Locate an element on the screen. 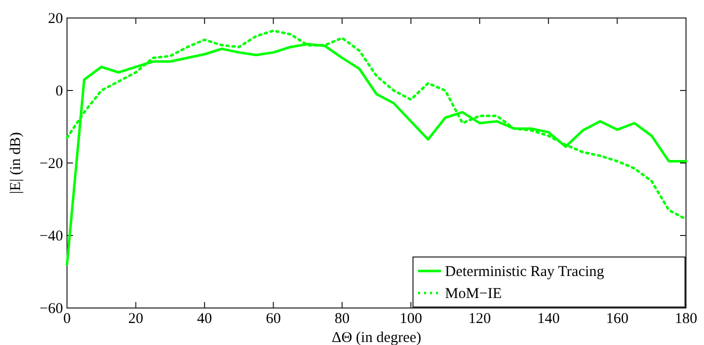 The width and height of the screenshot is (704, 345). x-tick-label: 140 is located at coordinates (548, 319).